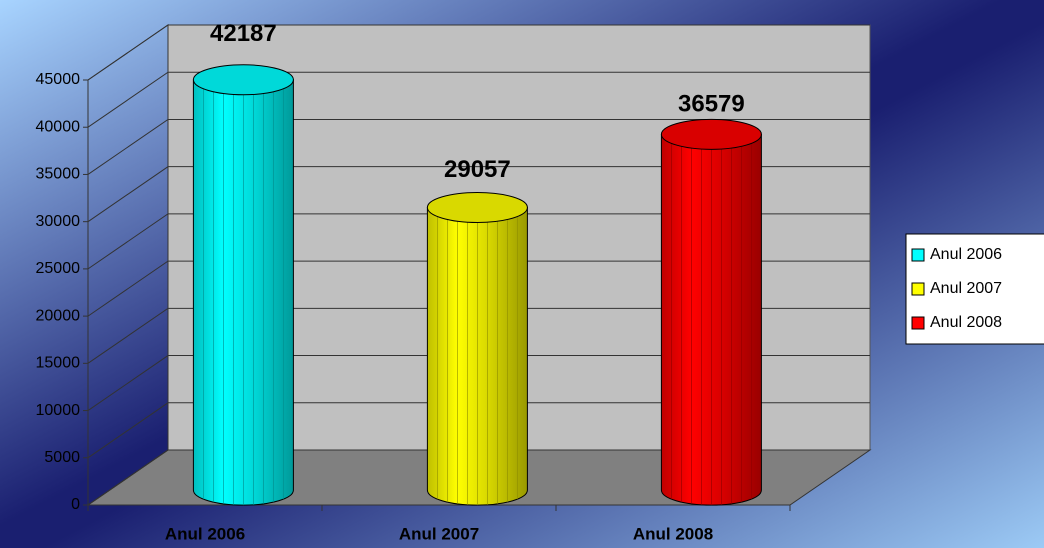 Image resolution: width=1044 pixels, height=548 pixels. Describe the element at coordinates (477, 169) in the screenshot. I see `value-label: 29057` at that location.